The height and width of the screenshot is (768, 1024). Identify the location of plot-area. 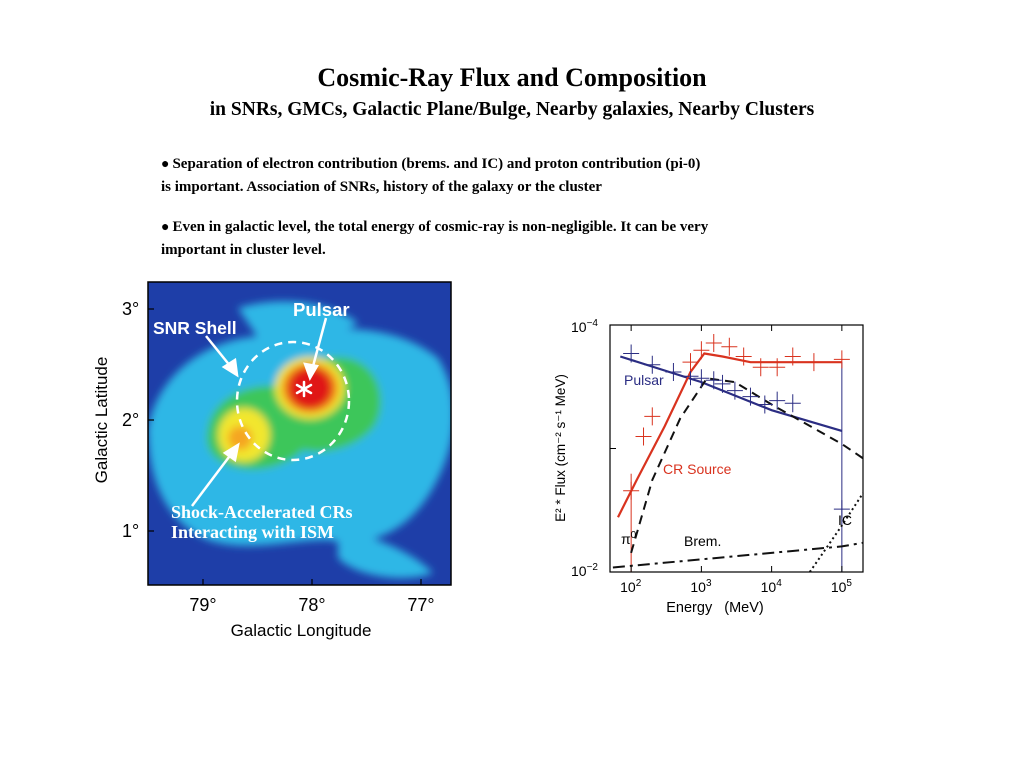
(738, 453).